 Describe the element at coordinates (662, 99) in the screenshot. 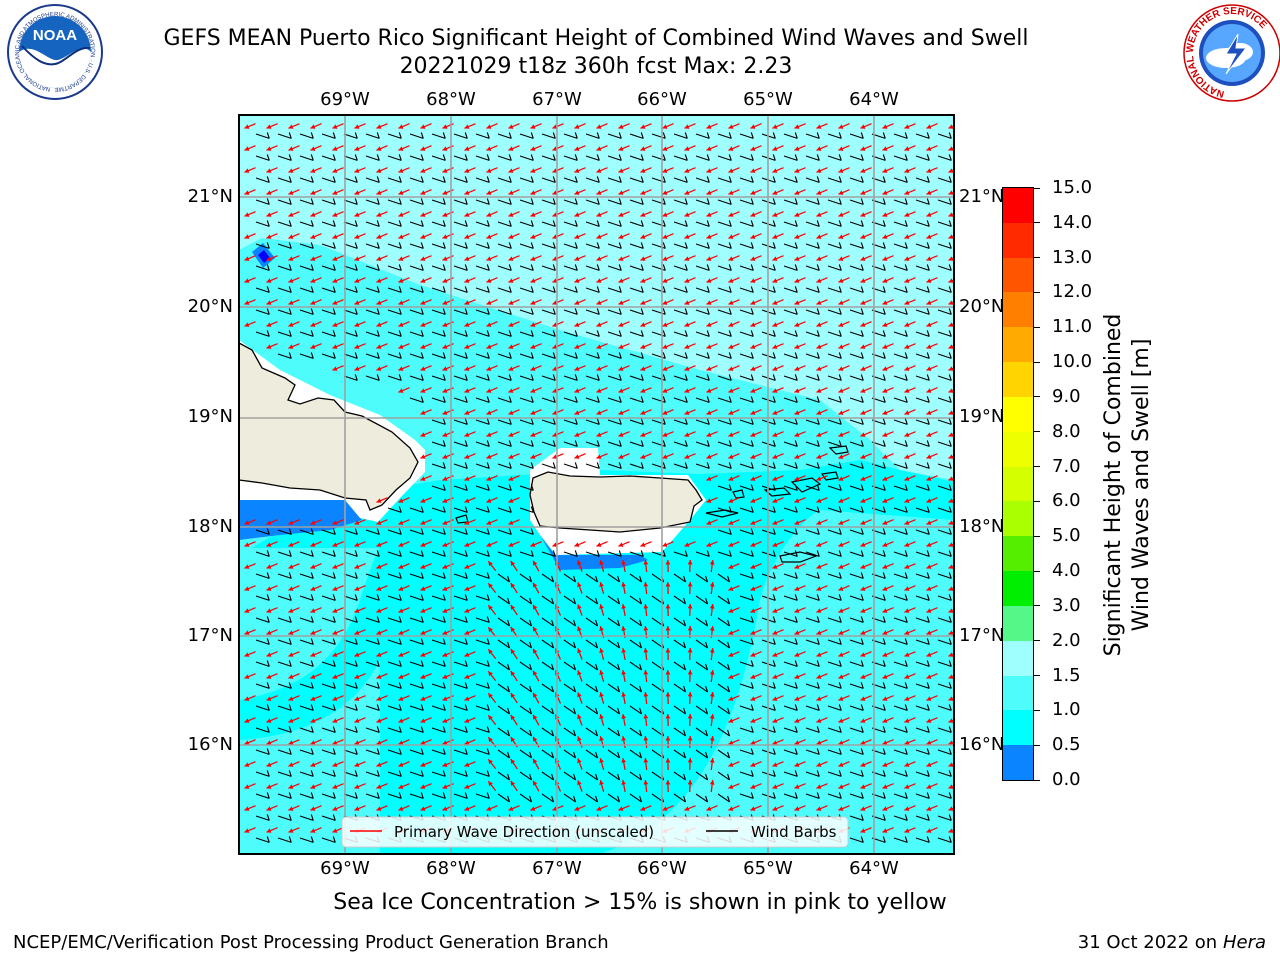

I see `lon-label-top: 66°W` at that location.